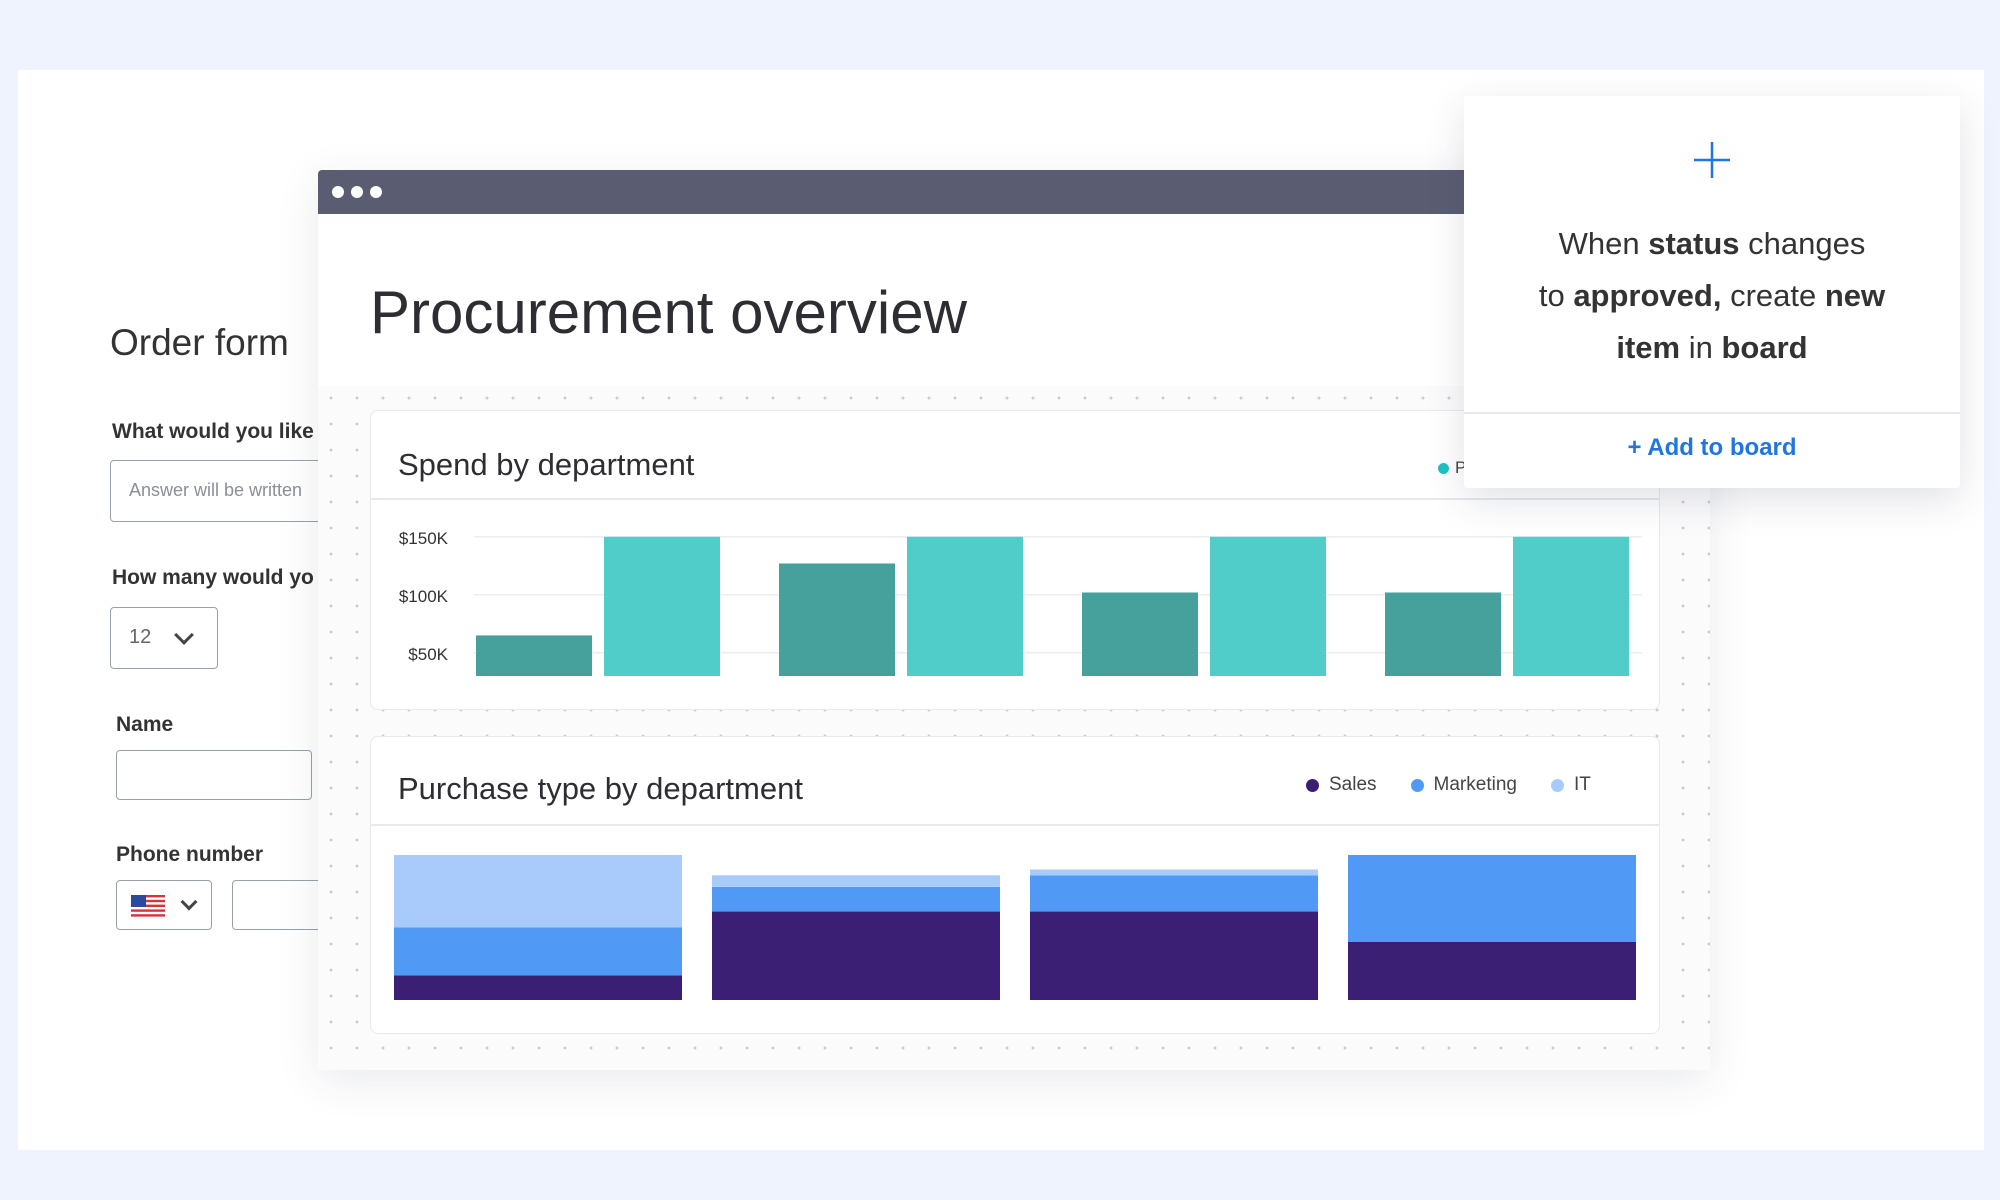 The height and width of the screenshot is (1200, 2000). I want to click on legend-item-it: IT, so click(1570, 785).